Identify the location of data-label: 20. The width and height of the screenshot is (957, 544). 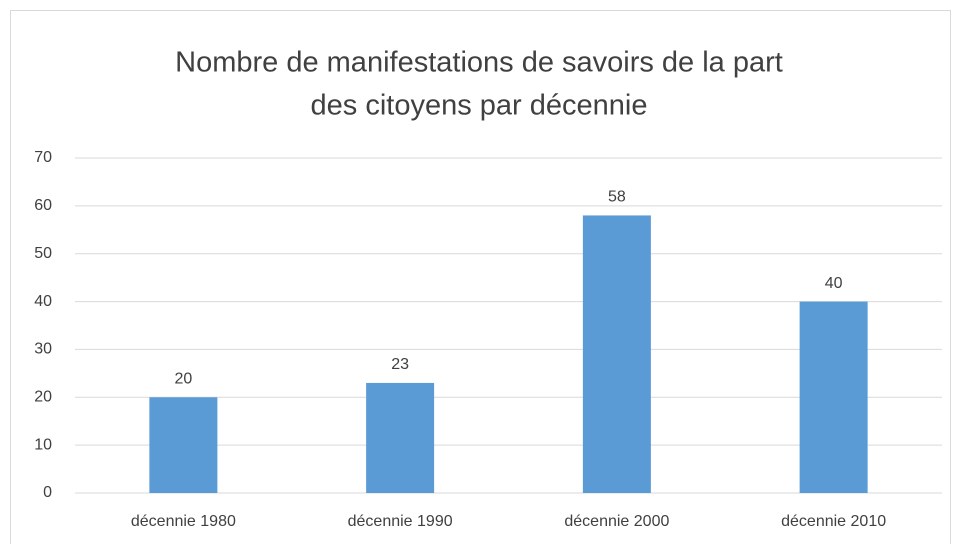
(183, 379).